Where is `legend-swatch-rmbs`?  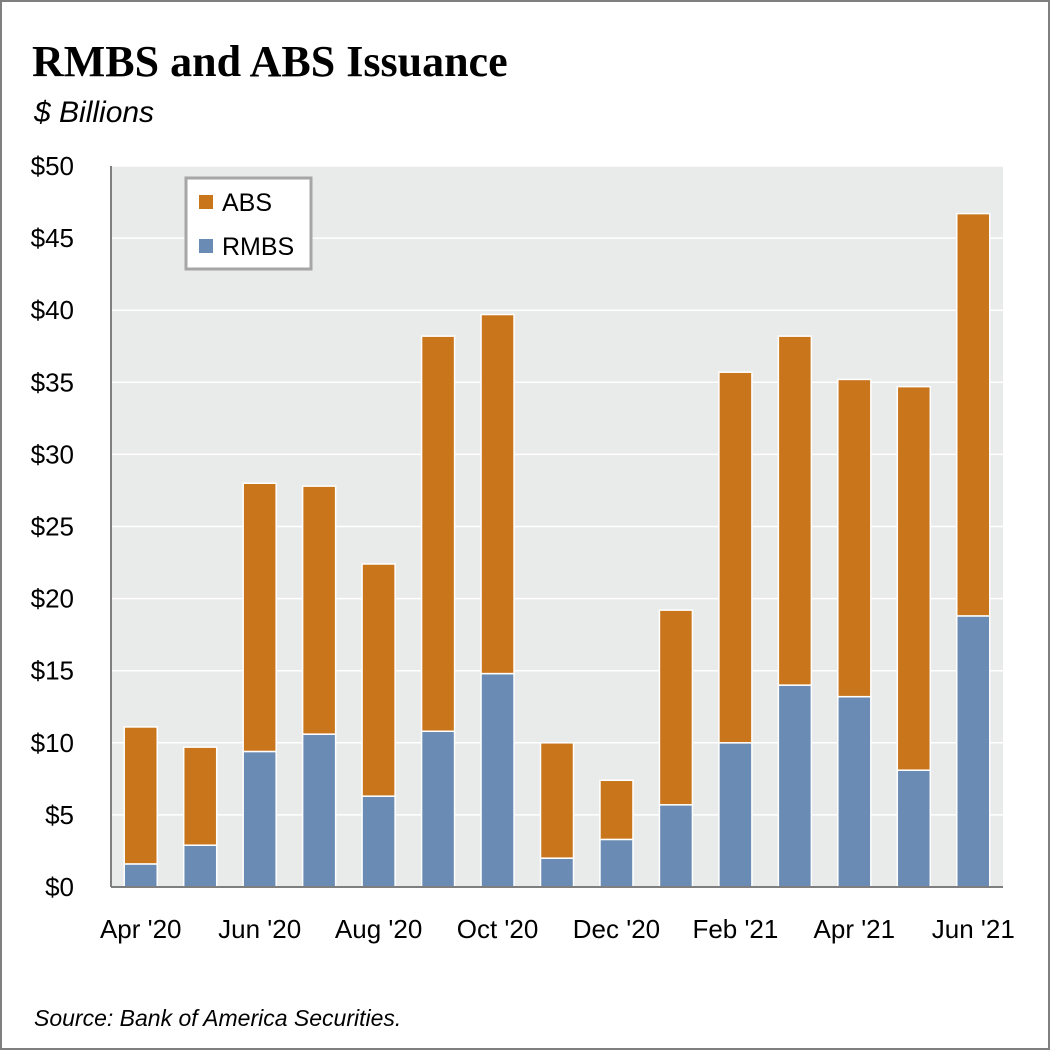 legend-swatch-rmbs is located at coordinates (206, 246).